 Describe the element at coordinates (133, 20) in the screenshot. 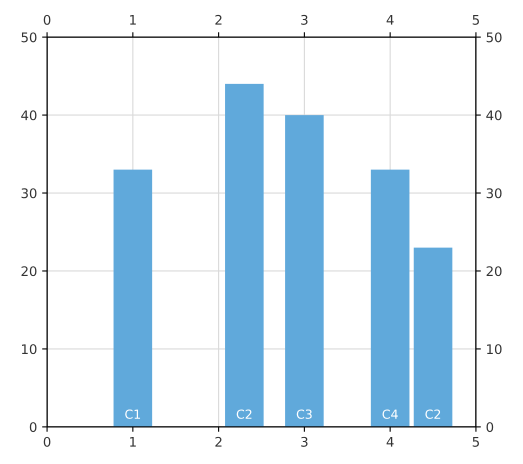

I see `x2-tick-label: 1` at that location.